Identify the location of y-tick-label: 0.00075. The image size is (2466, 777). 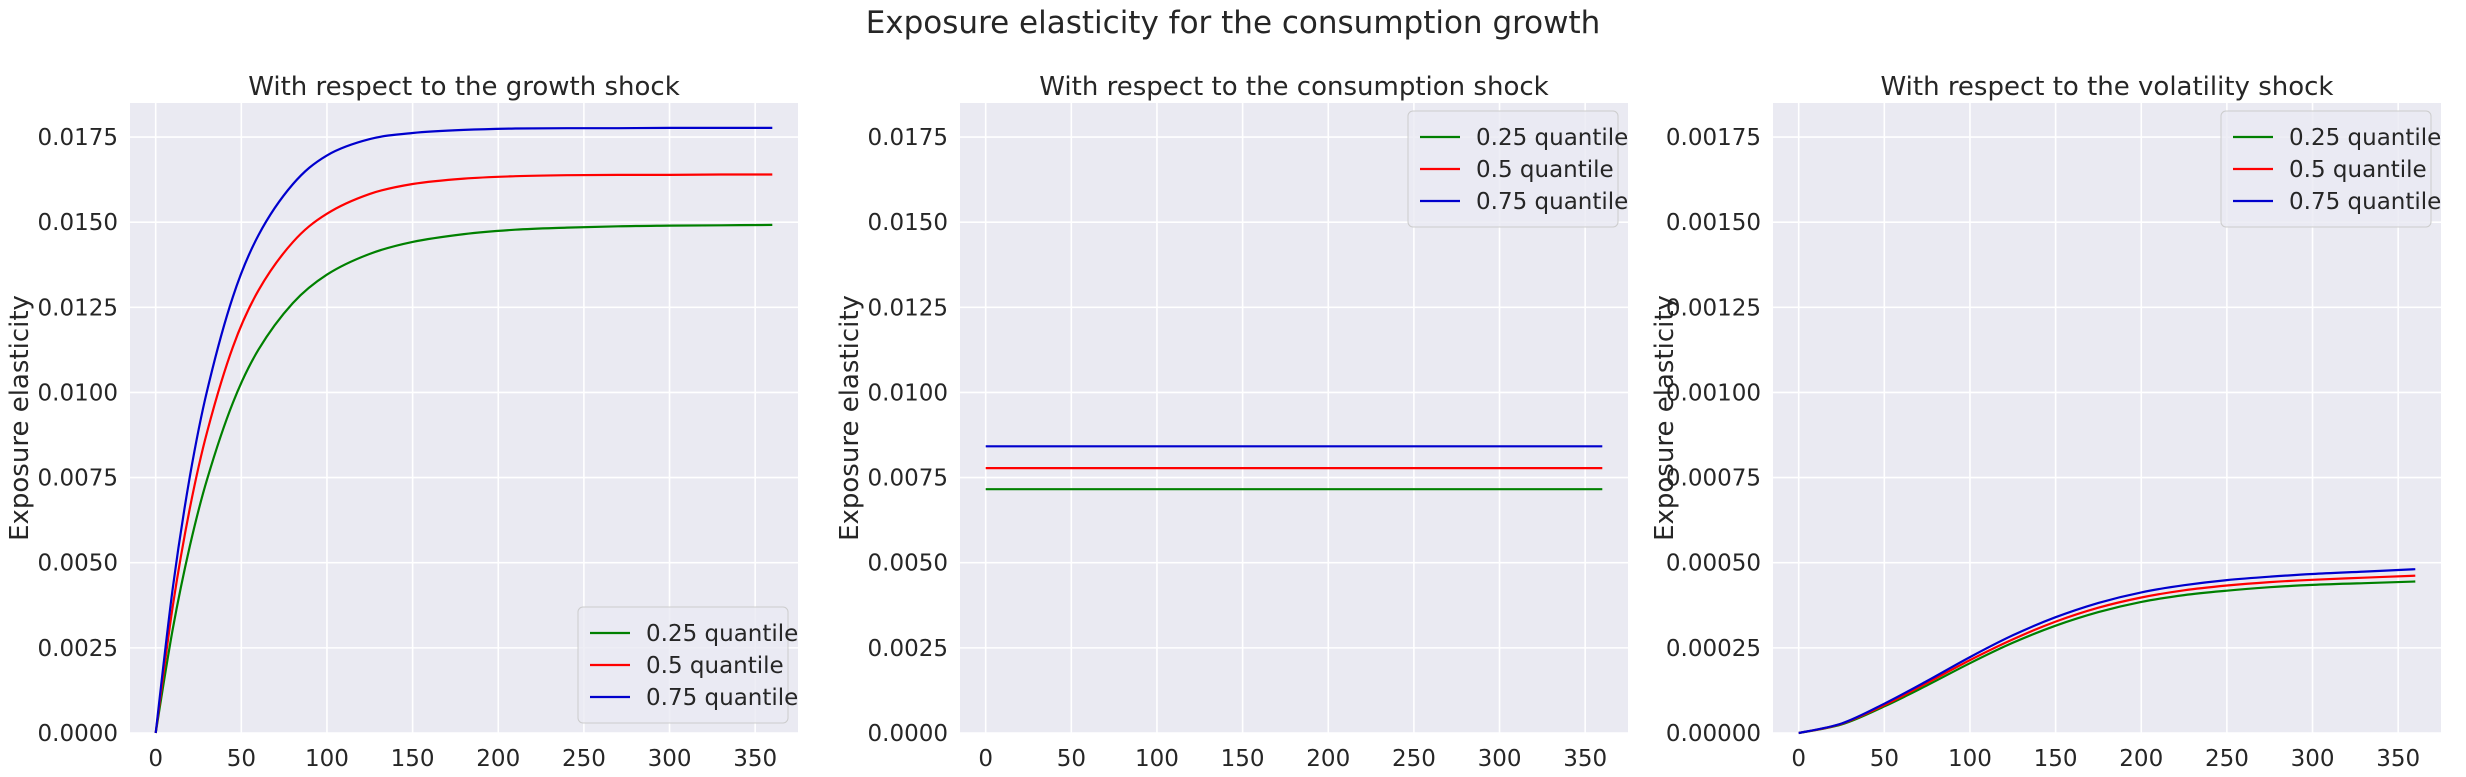
(1713, 479).